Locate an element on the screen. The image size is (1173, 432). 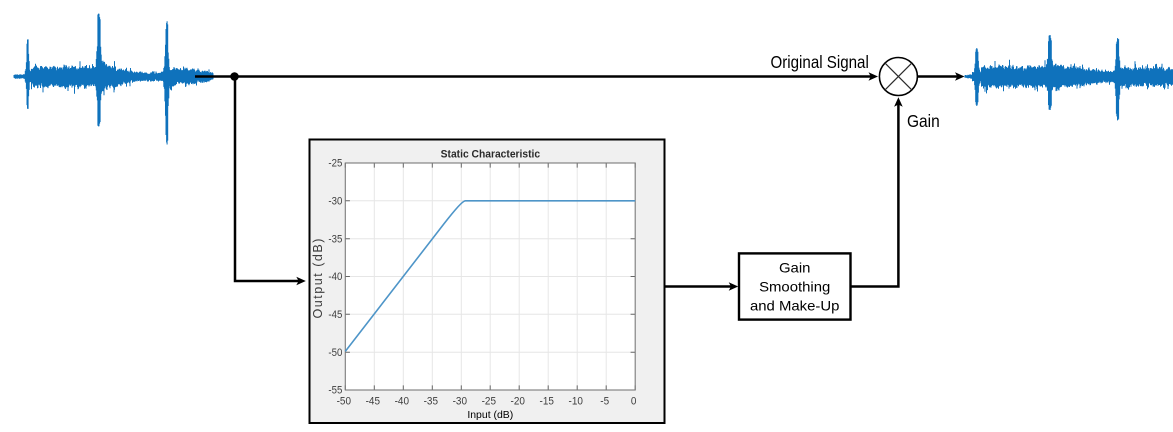
svg-text: -5 is located at coordinates (604, 401).